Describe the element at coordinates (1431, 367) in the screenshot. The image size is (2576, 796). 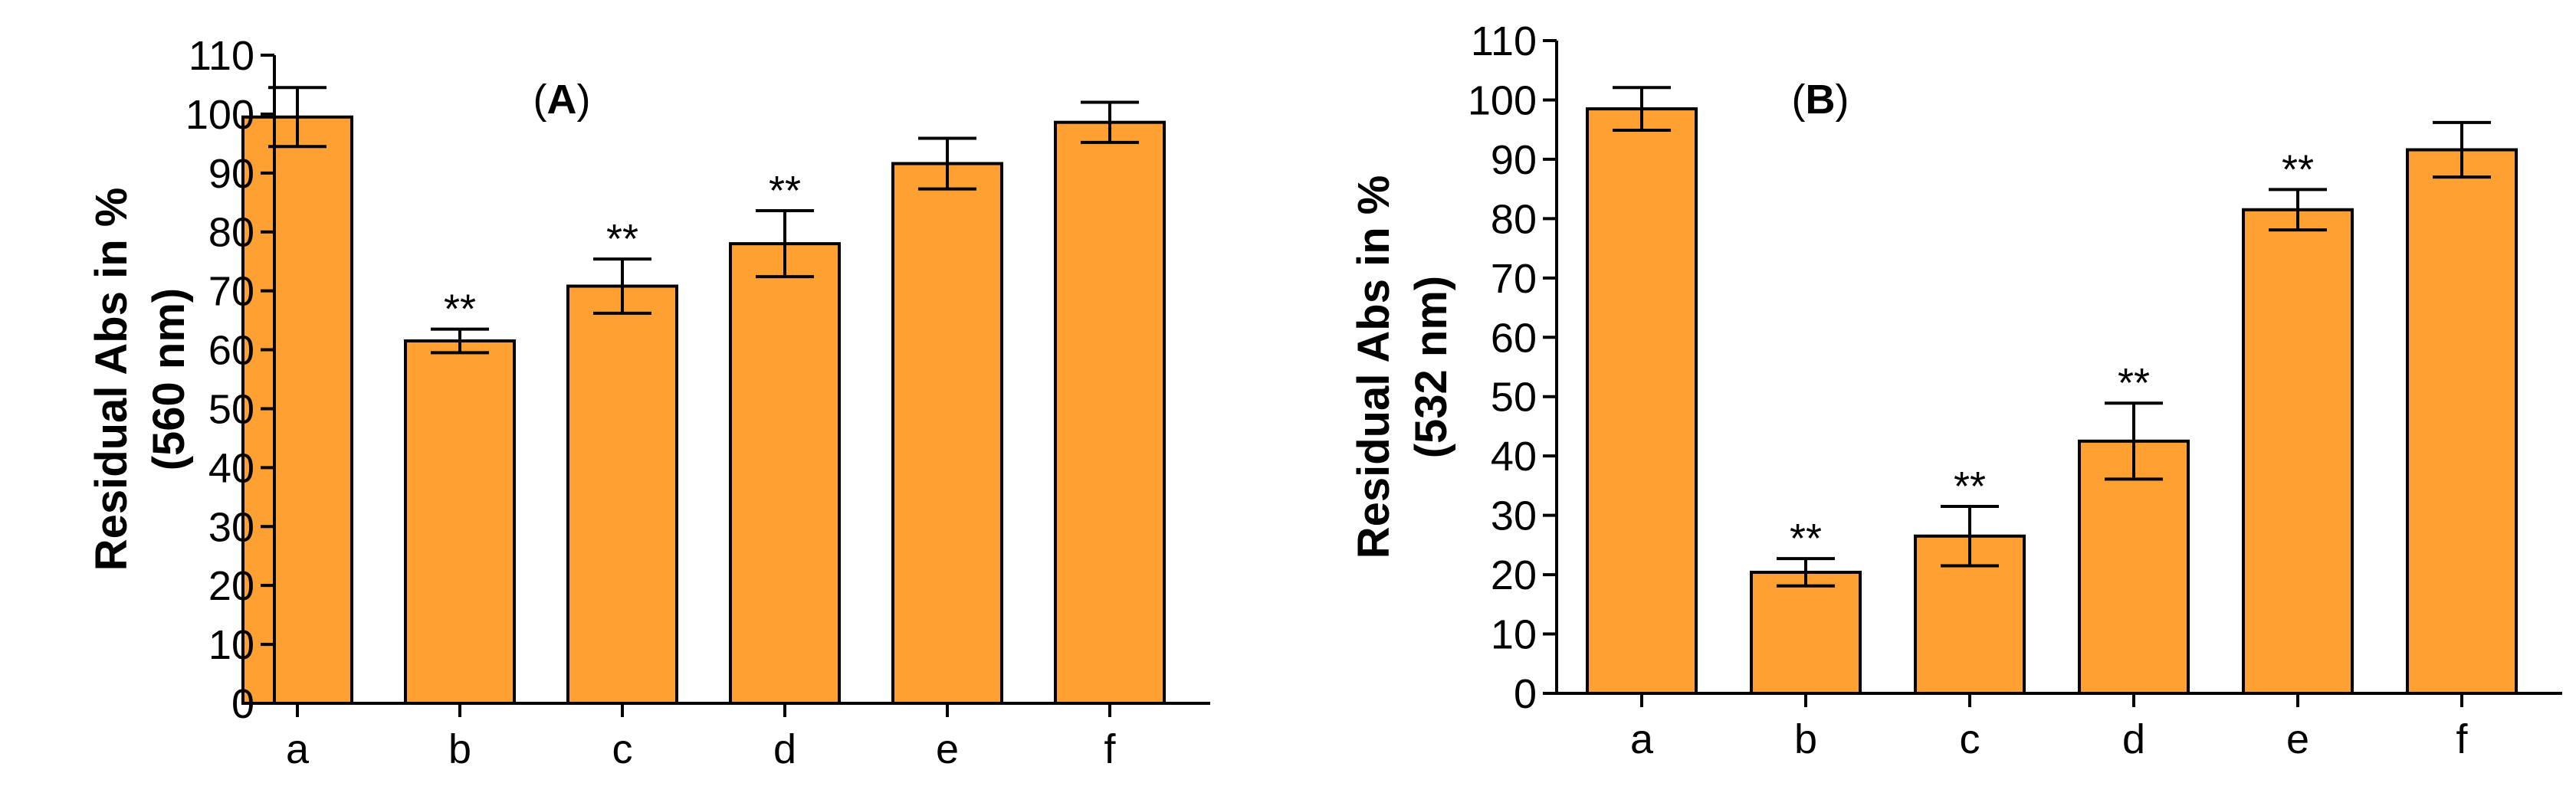
I see `y-axis-title-line2: (532 nm)` at that location.